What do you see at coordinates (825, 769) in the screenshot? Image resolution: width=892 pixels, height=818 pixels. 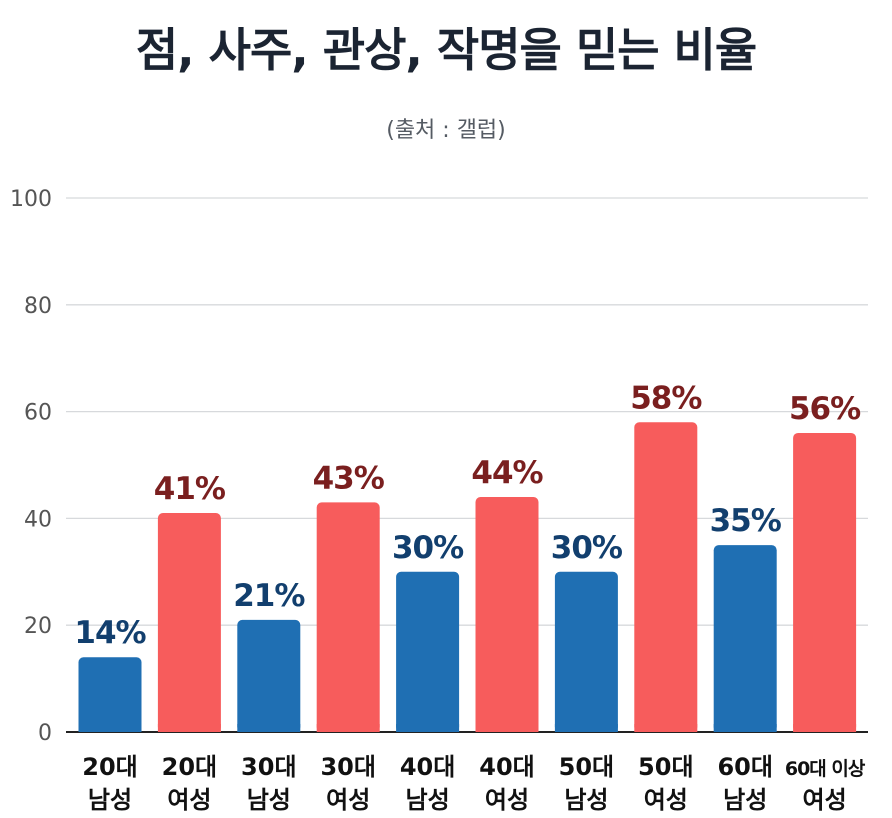 I see `x-tick-label-age: 60대 이상` at bounding box center [825, 769].